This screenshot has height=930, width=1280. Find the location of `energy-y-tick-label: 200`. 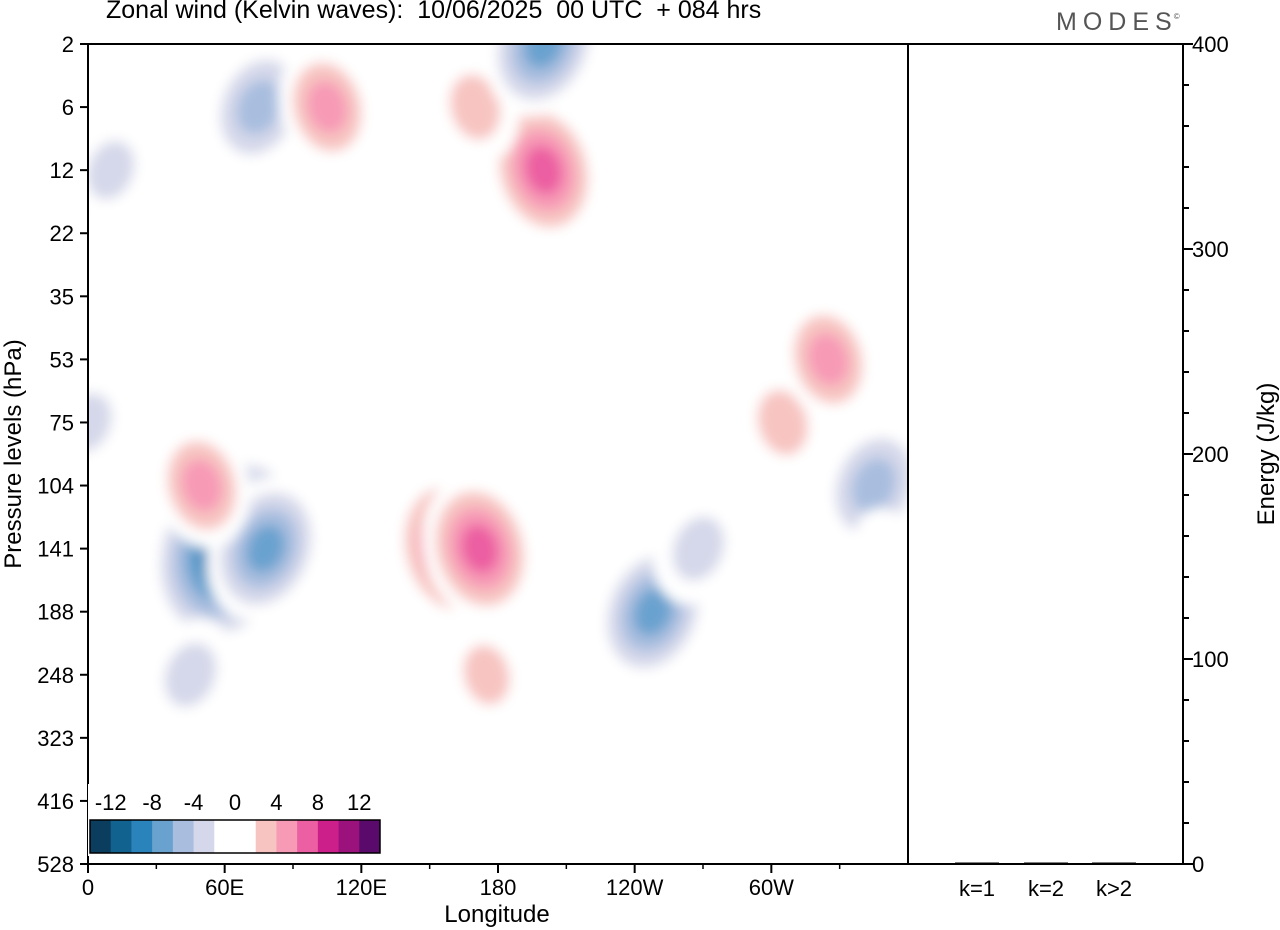

energy-y-tick-label: 200 is located at coordinates (1210, 454).